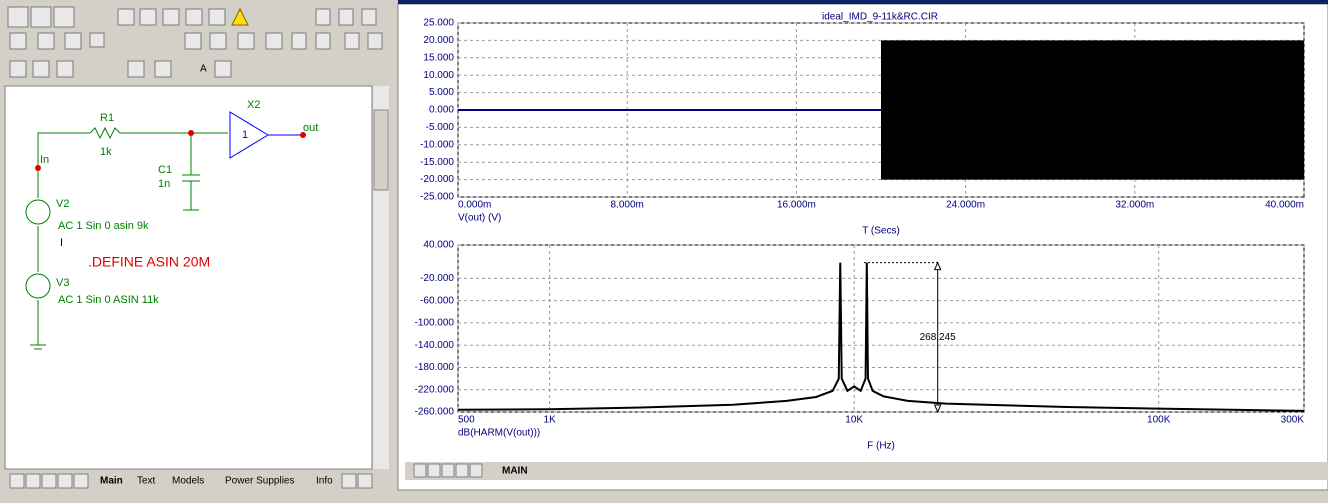 The height and width of the screenshot is (503, 1328). What do you see at coordinates (196, 42) in the screenshot?
I see `toolbar: A` at bounding box center [196, 42].